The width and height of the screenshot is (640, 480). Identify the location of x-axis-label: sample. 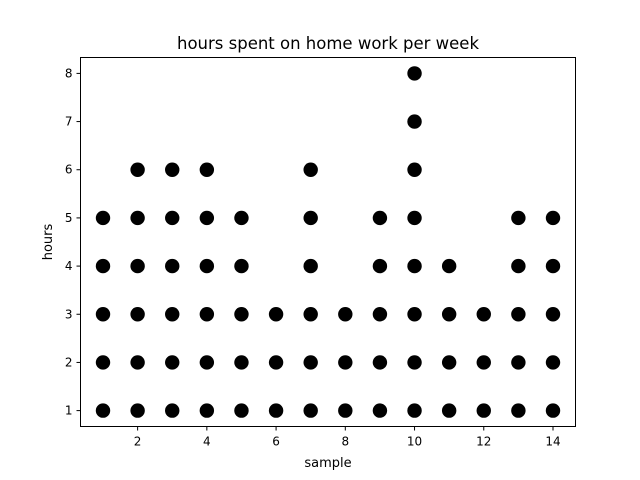
(327, 463).